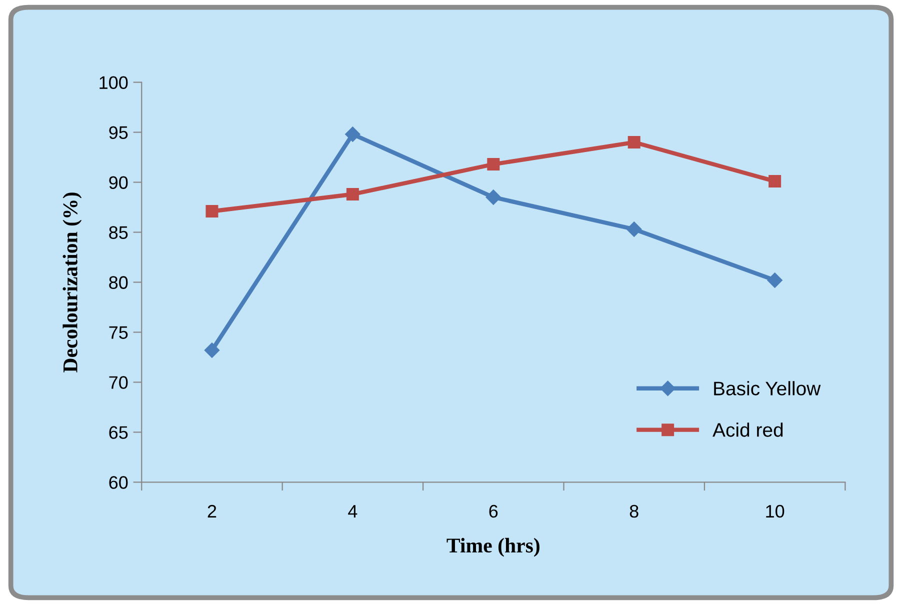 The height and width of the screenshot is (605, 902). Describe the element at coordinates (118, 432) in the screenshot. I see `y-tick-label: 65` at that location.